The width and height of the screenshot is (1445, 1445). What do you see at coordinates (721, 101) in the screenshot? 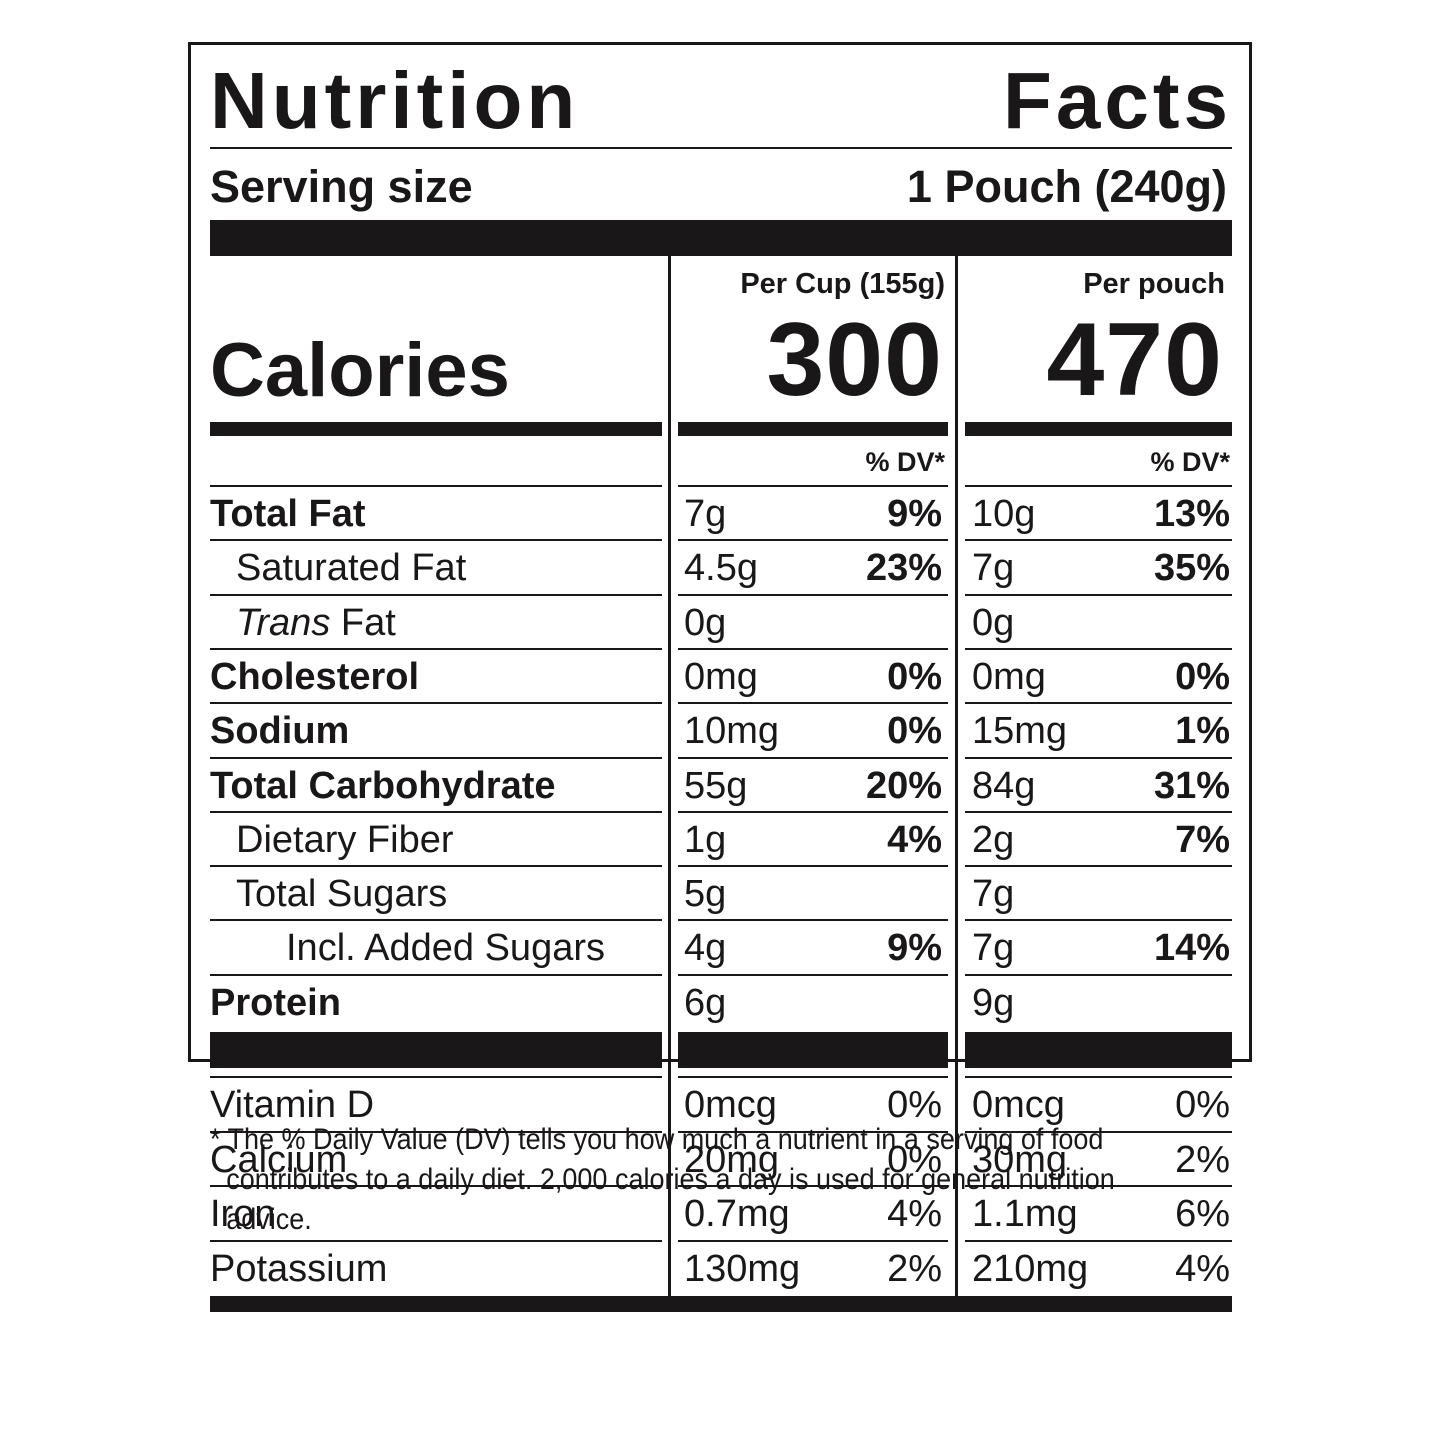
I see `label-title: Nutrition Facts` at bounding box center [721, 101].